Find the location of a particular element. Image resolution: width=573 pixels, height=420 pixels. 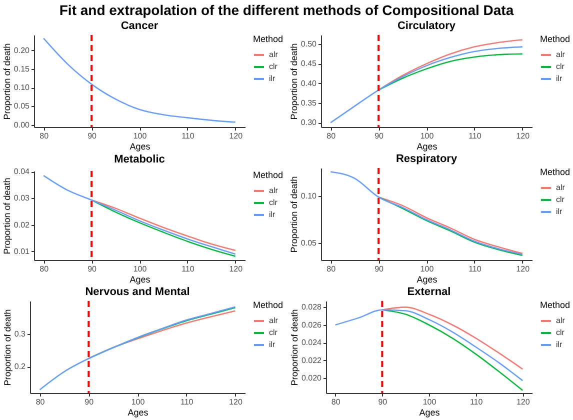

y-tick-label: 0.45 is located at coordinates (309, 63).